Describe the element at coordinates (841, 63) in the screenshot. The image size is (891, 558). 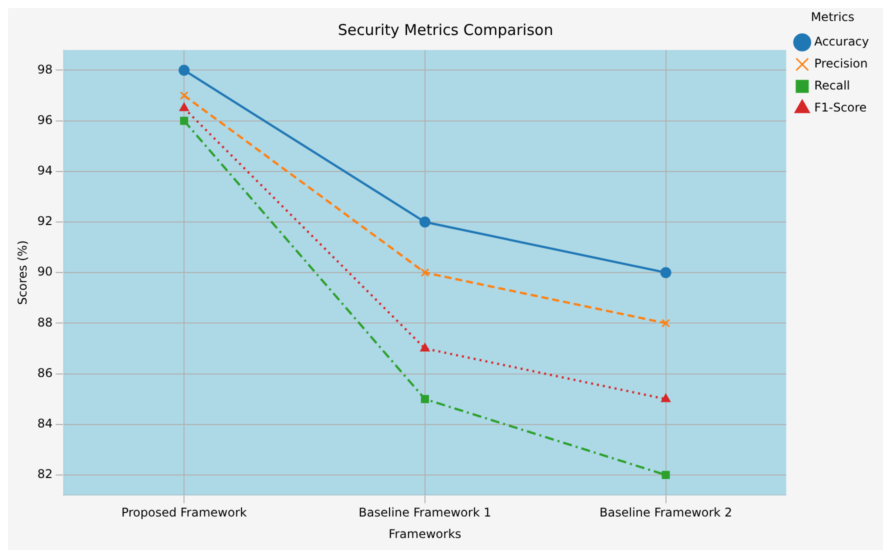
I see `legend-label: Precision` at that location.